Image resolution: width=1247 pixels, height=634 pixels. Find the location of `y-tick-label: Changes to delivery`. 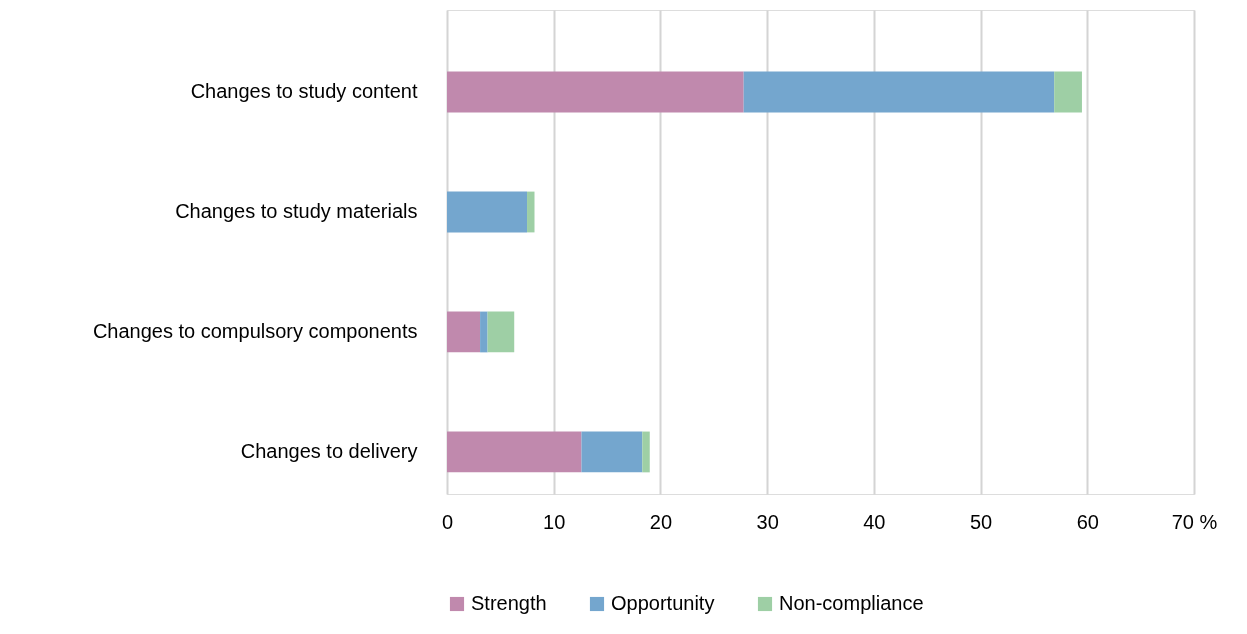

y-tick-label: Changes to delivery is located at coordinates (329, 450).